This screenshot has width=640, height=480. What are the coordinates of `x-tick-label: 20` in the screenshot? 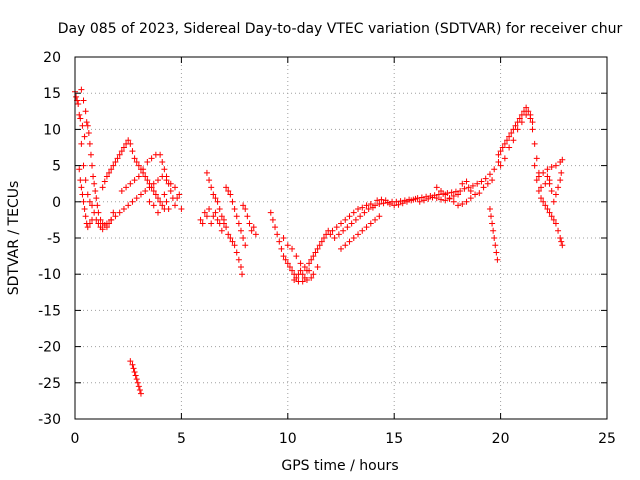 It's located at (501, 439).